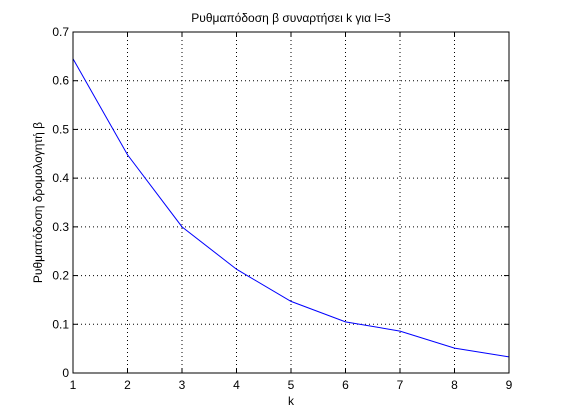  What do you see at coordinates (60, 324) in the screenshot?
I see `y-tick-label: 0.1` at bounding box center [60, 324].